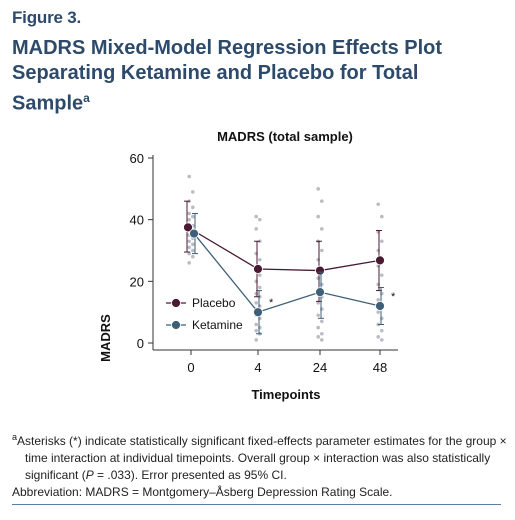 This screenshot has width=515, height=520. I want to click on footnote-text-end: = .033). Error presented as 95% CI., so click(190, 475).